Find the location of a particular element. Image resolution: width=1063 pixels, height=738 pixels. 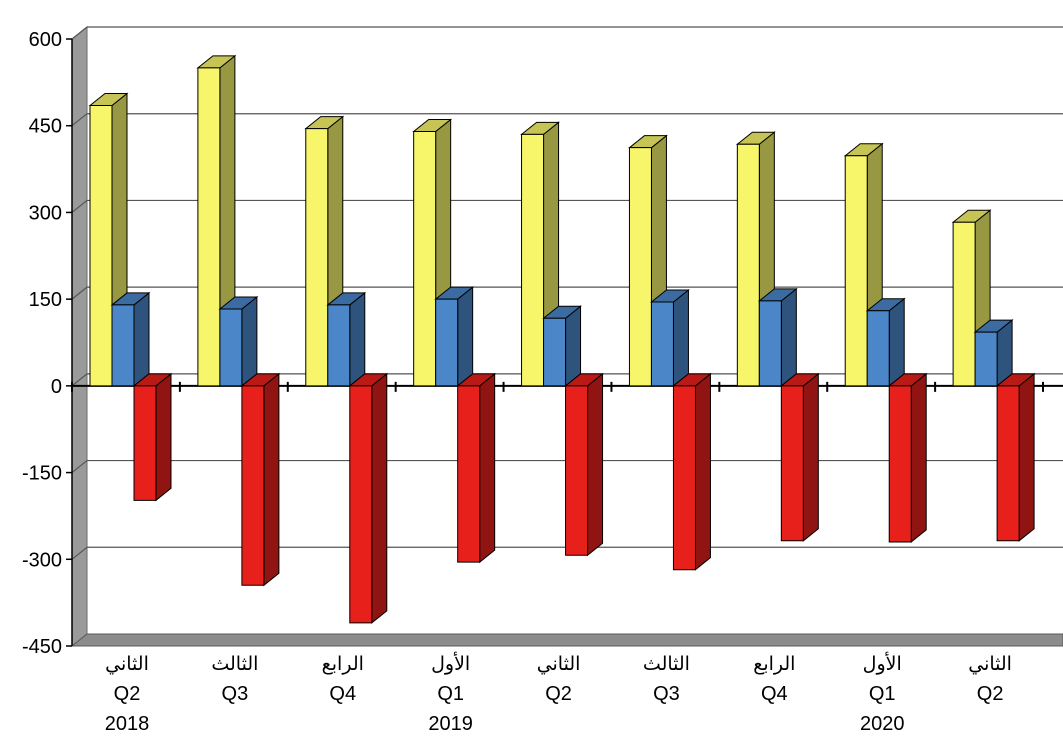

x-label-year: 2019 is located at coordinates (450, 724).